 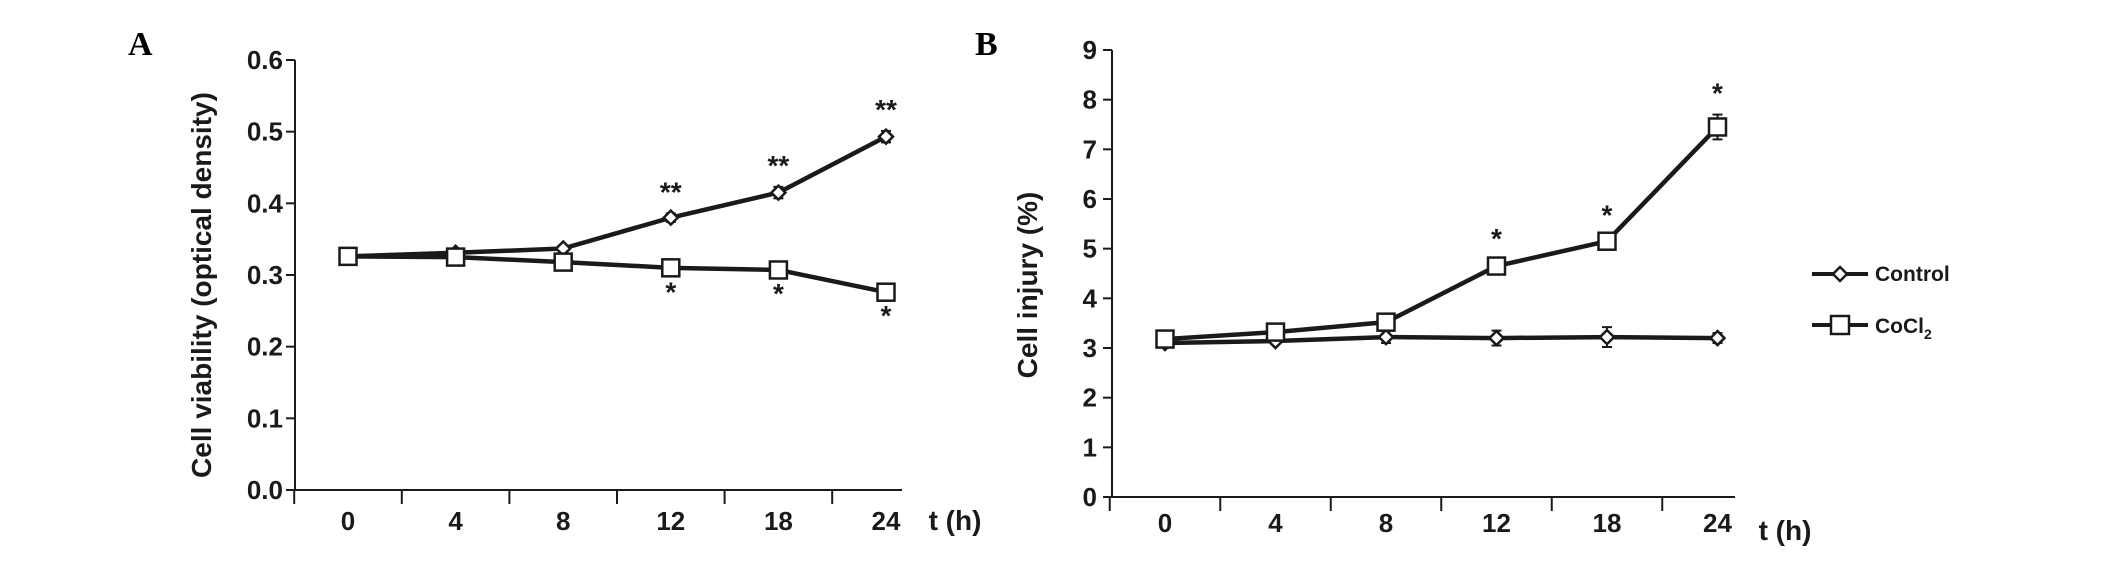 What do you see at coordinates (597, 513) in the screenshot?
I see `panel-a-x-ticks: 0 4 8 12 18 24` at bounding box center [597, 513].